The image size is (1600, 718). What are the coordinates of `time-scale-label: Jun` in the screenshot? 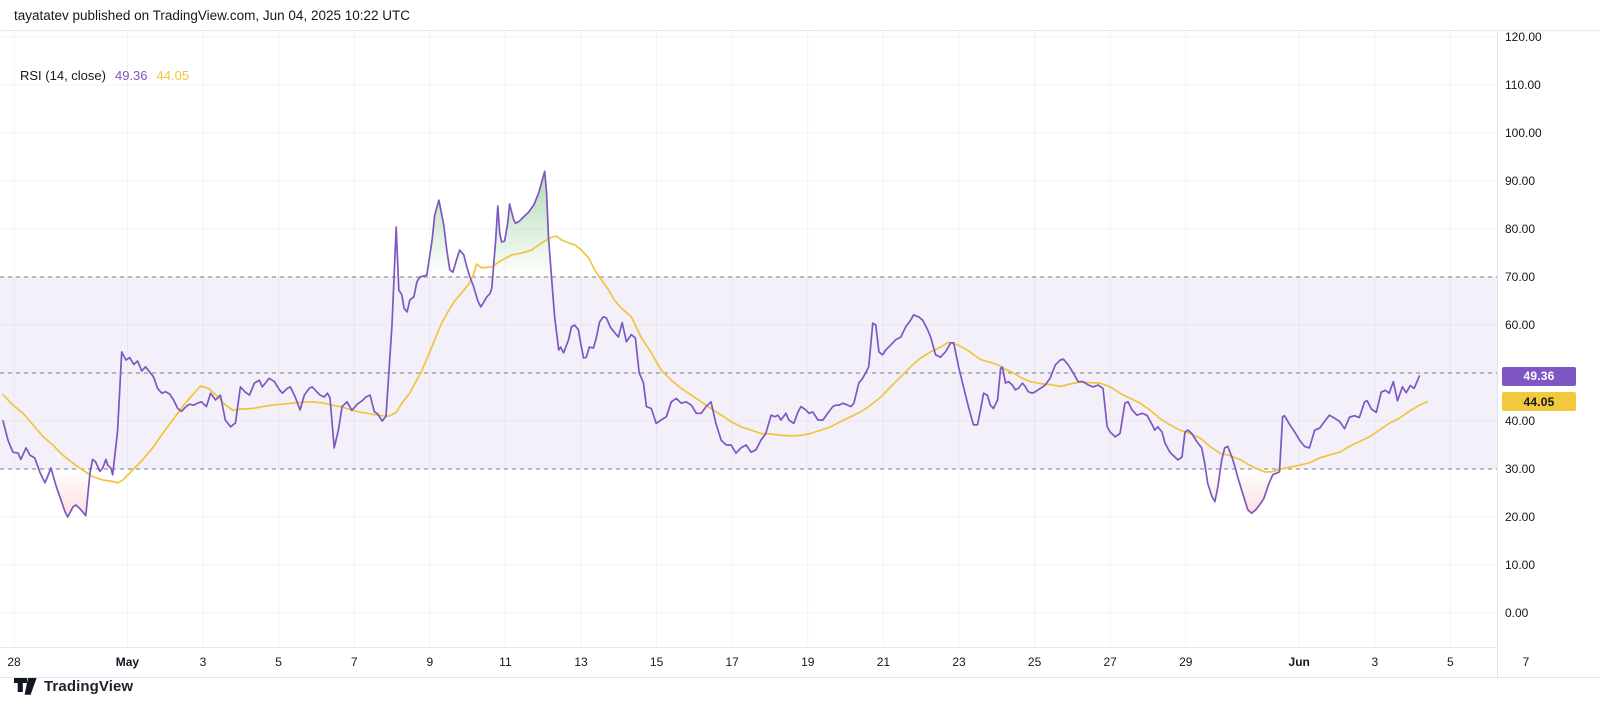 It's located at (1299, 662).